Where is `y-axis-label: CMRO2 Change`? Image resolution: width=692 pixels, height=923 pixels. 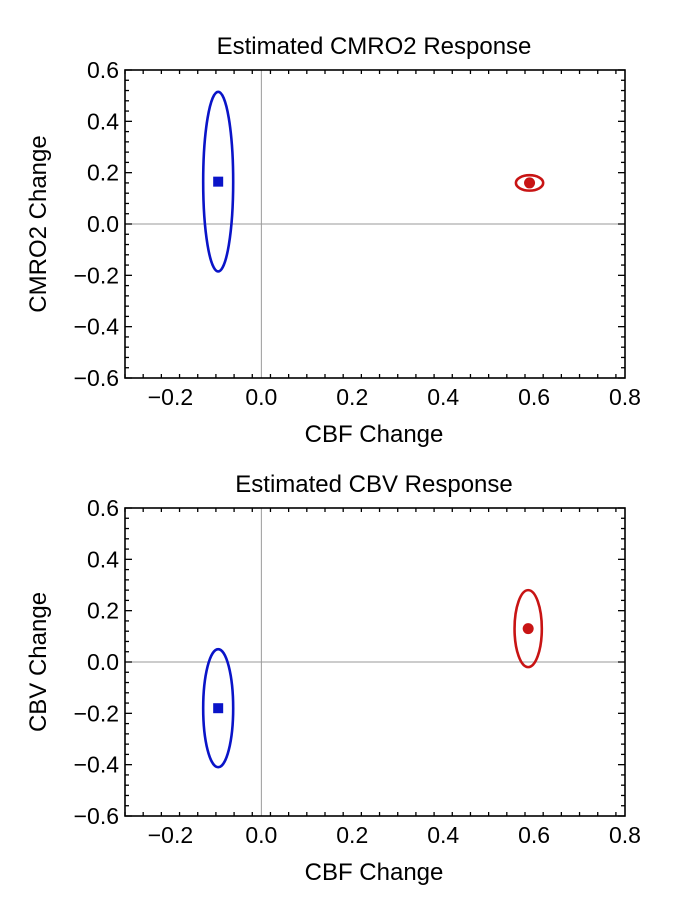
y-axis-label: CMRO2 Change is located at coordinates (38, 223).